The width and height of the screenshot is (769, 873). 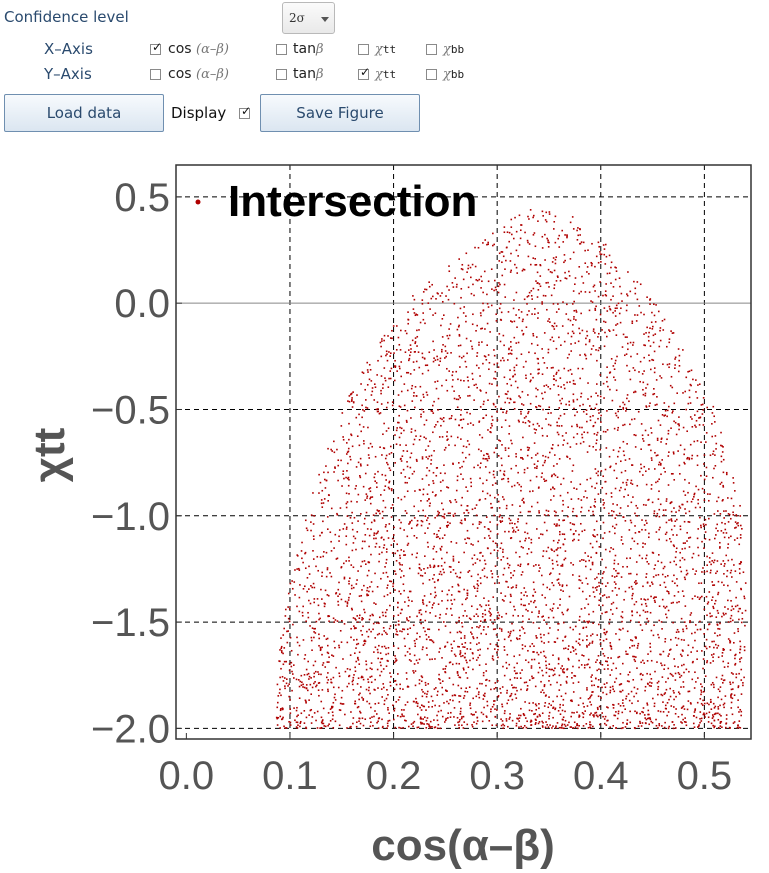 What do you see at coordinates (281, 49) in the screenshot?
I see `x-tan-checkbox` at bounding box center [281, 49].